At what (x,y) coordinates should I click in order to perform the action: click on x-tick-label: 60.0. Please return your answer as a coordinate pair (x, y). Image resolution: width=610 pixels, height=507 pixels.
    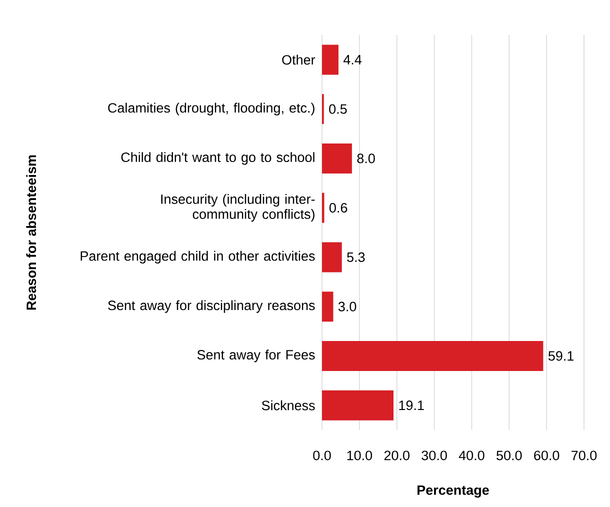
    Looking at the image, I should click on (547, 455).